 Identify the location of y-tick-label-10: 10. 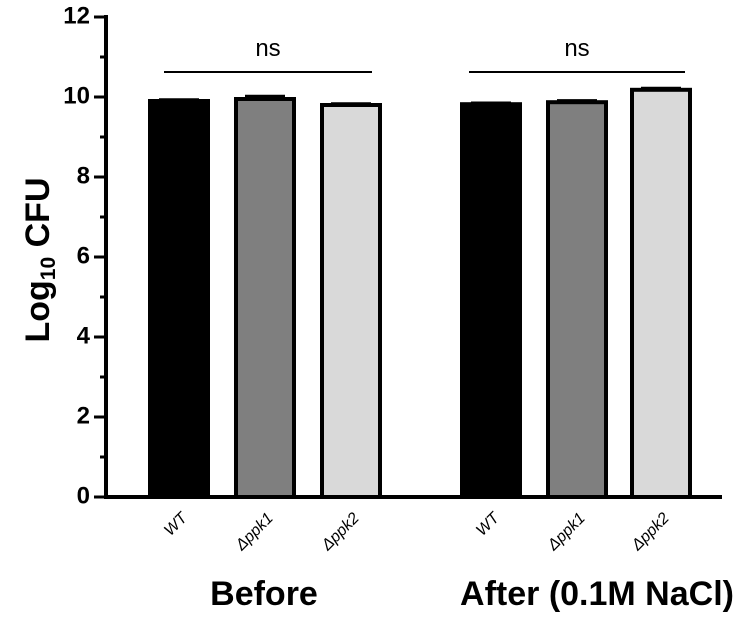
(76, 95).